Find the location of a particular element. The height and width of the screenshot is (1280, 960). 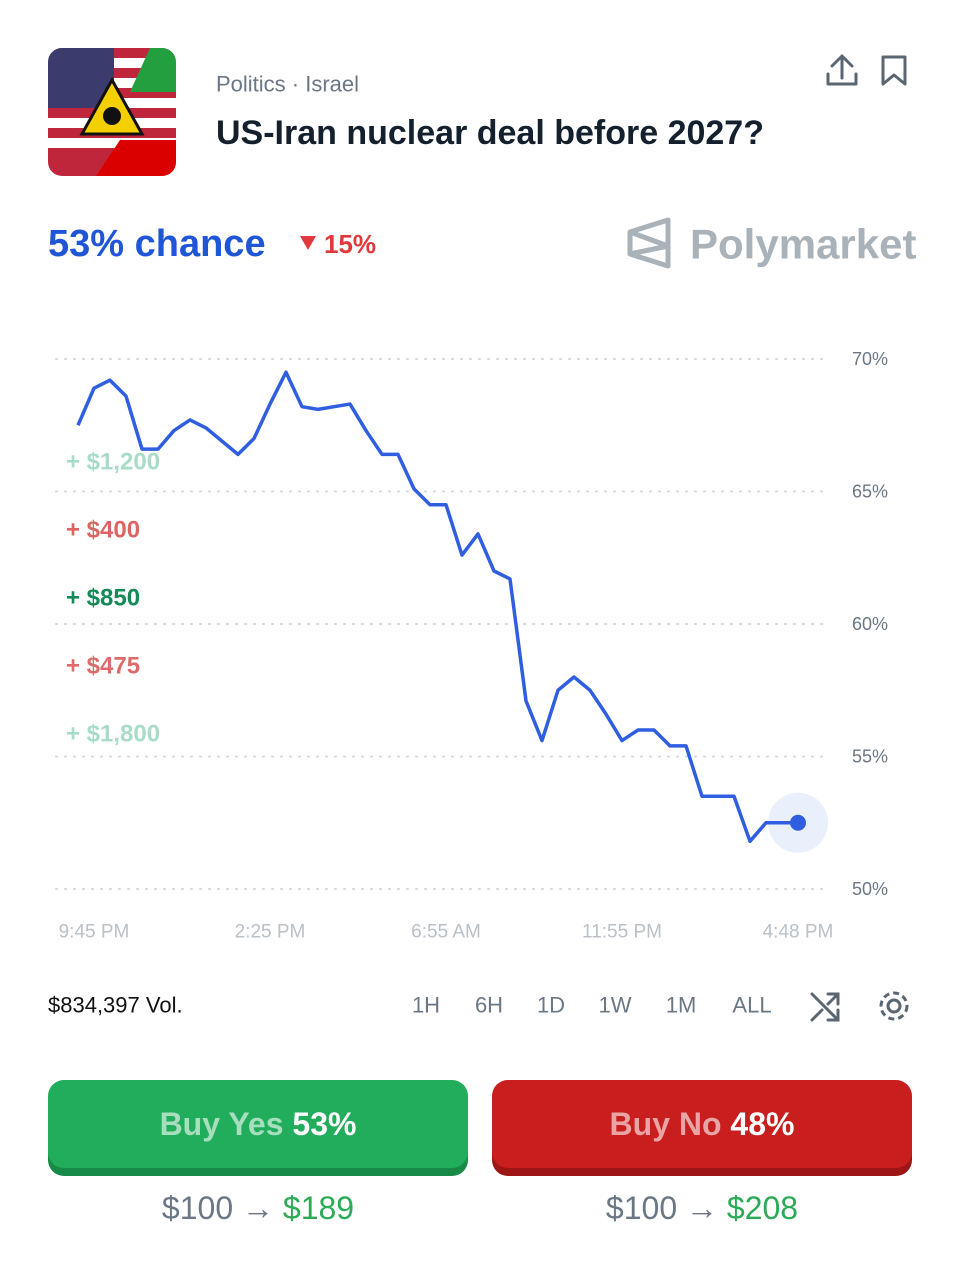

range-tab: 1W is located at coordinates (615, 1005).